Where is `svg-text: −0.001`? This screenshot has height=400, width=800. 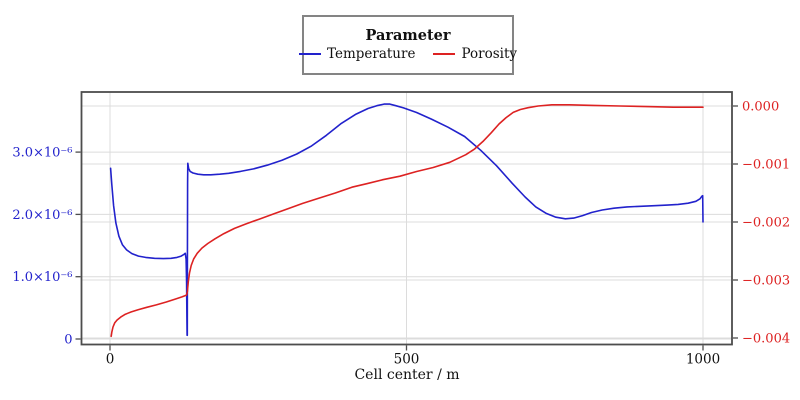
svg-text: −0.001 is located at coordinates (766, 165).